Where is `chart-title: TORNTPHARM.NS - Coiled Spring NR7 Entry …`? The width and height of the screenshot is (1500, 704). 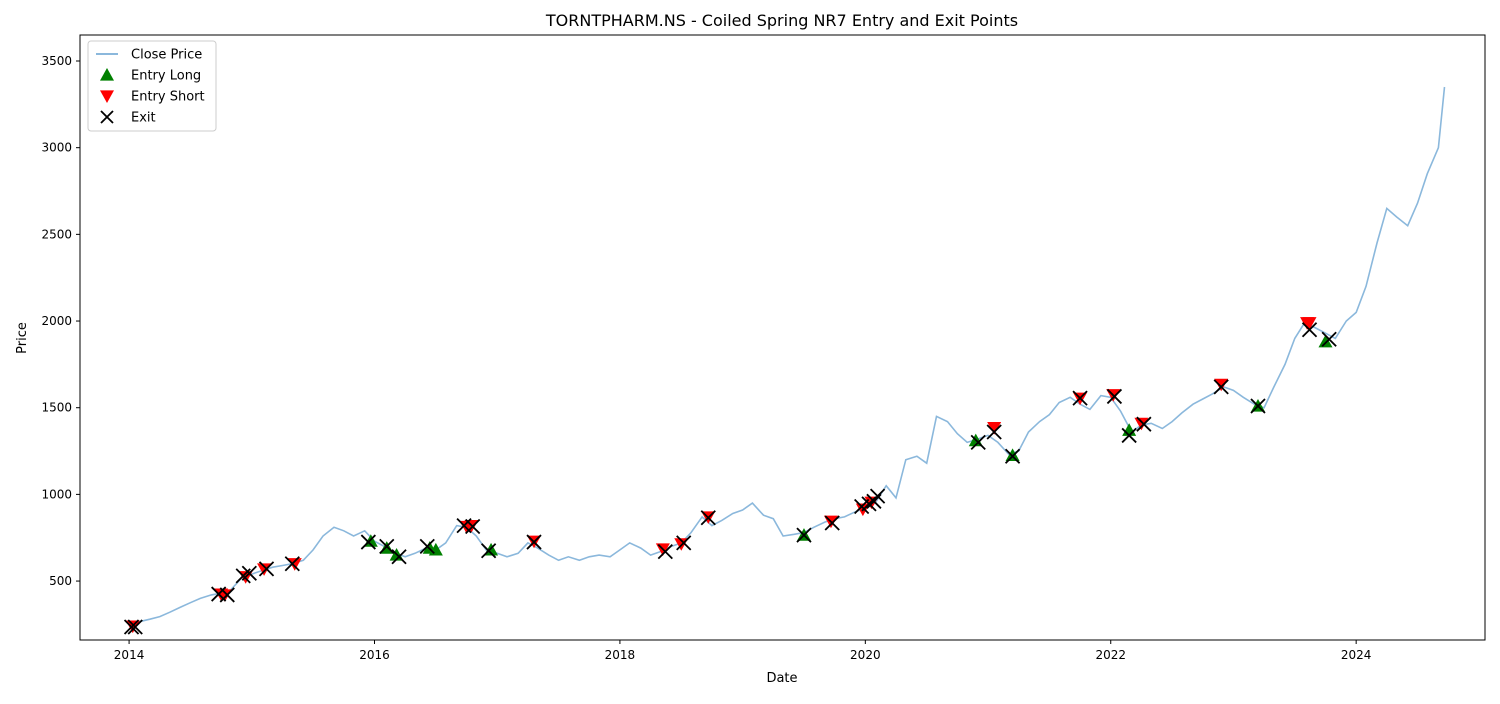 chart-title: TORNTPHARM.NS - Coiled Spring NR7 Entry … is located at coordinates (781, 20).